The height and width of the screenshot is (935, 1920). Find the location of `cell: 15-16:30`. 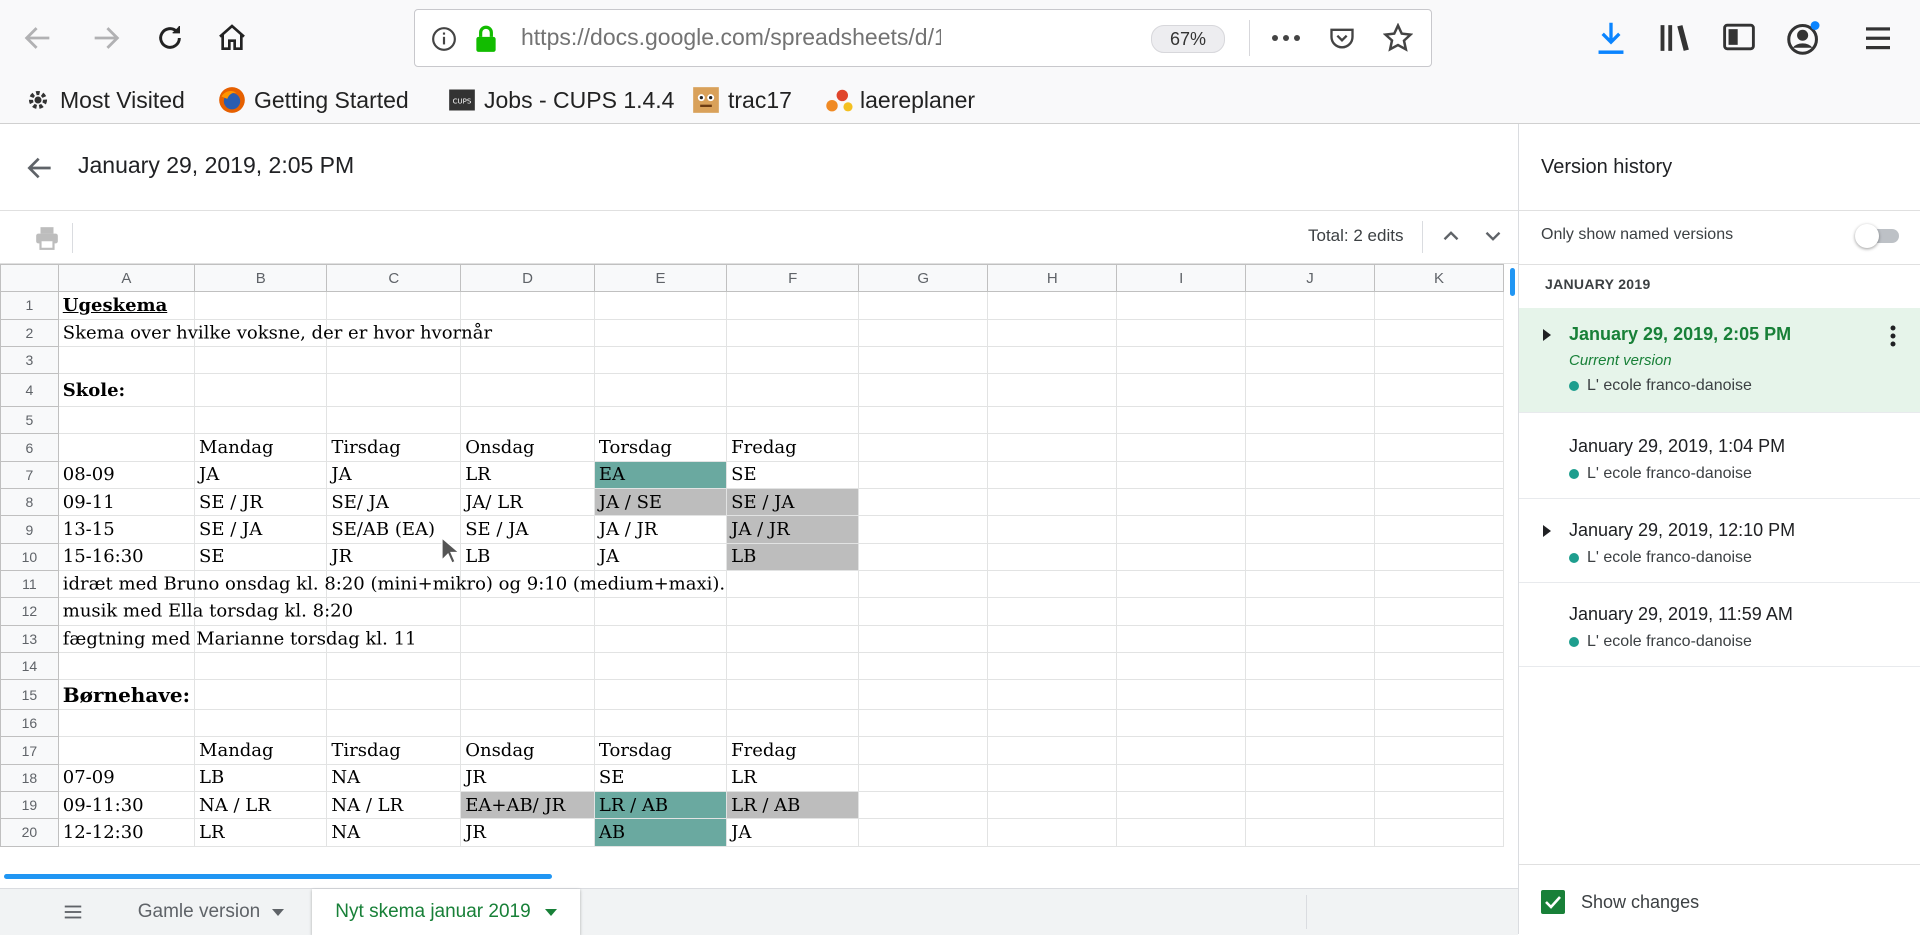

cell: 15-16:30 is located at coordinates (126, 556).